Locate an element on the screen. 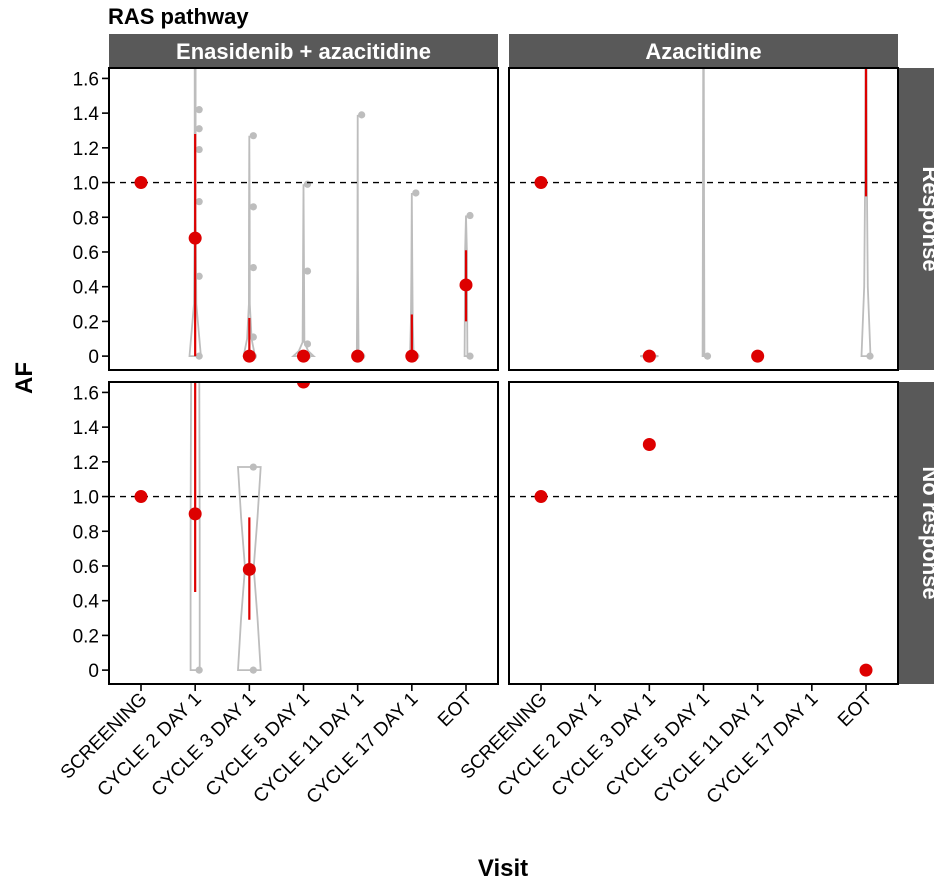 Image resolution: width=934 pixels, height=885 pixels. strip-label-col-1: Enasidenib + azacitidine is located at coordinates (303, 51).